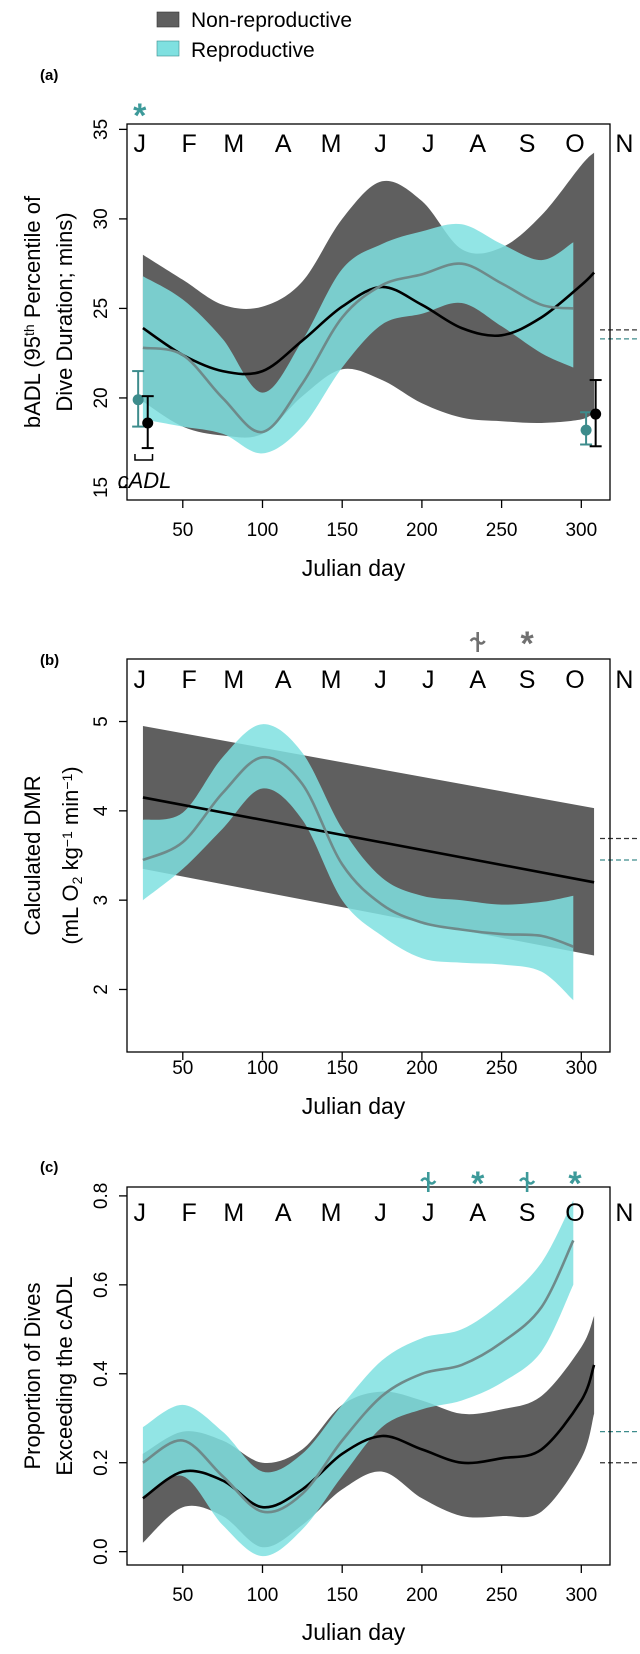 This screenshot has height=1654, width=640. Describe the element at coordinates (101, 1551) in the screenshot. I see `y-tick-label: 0.0` at that location.